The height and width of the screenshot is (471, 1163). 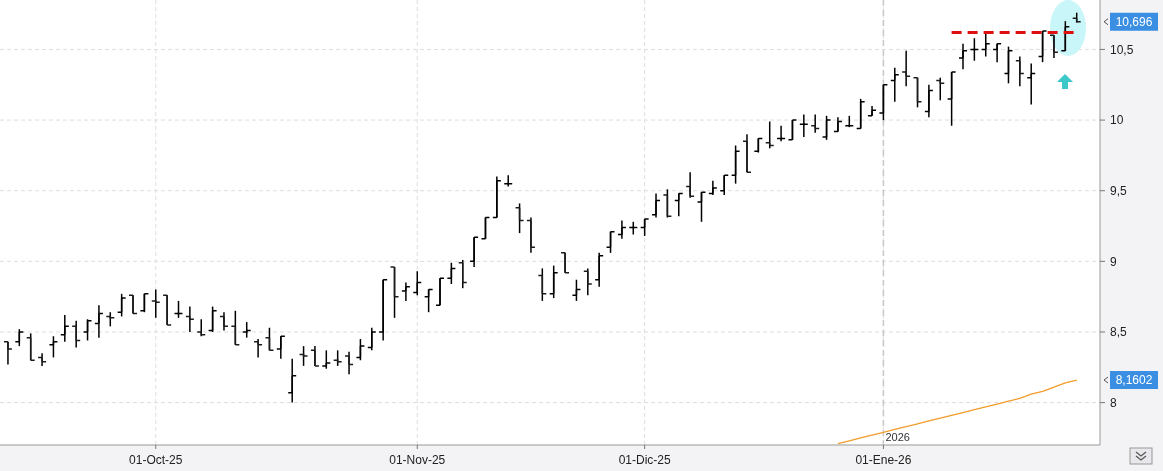 What do you see at coordinates (1119, 190) in the screenshot?
I see `y-tick-label: 9,5` at bounding box center [1119, 190].